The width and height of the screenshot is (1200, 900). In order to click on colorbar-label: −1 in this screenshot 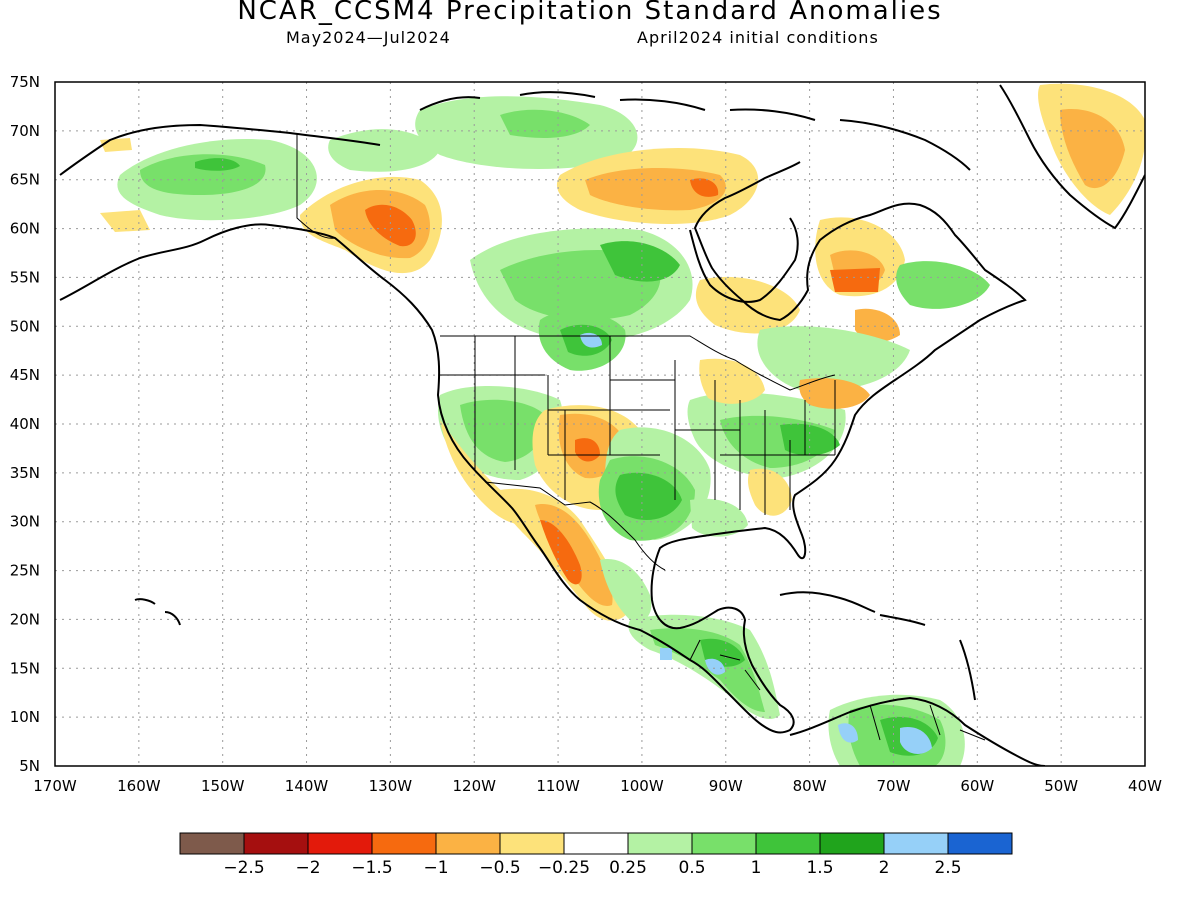, I will do `click(435, 868)`.